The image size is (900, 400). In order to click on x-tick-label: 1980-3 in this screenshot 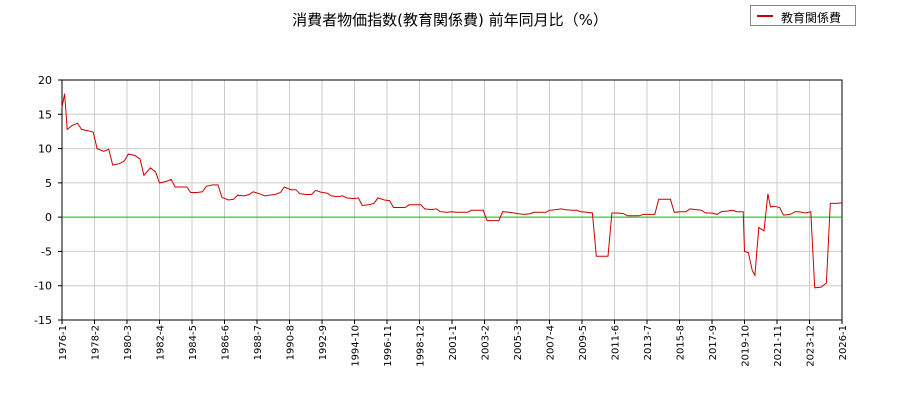, I will do `click(128, 342)`.